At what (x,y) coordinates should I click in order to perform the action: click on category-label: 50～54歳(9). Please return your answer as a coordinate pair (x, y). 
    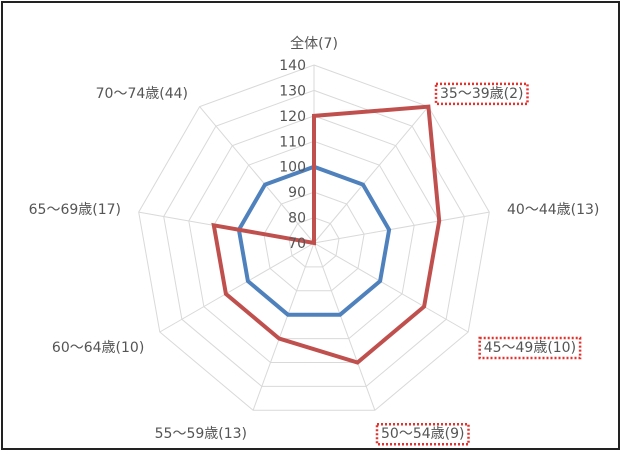
    Looking at the image, I should click on (422, 434).